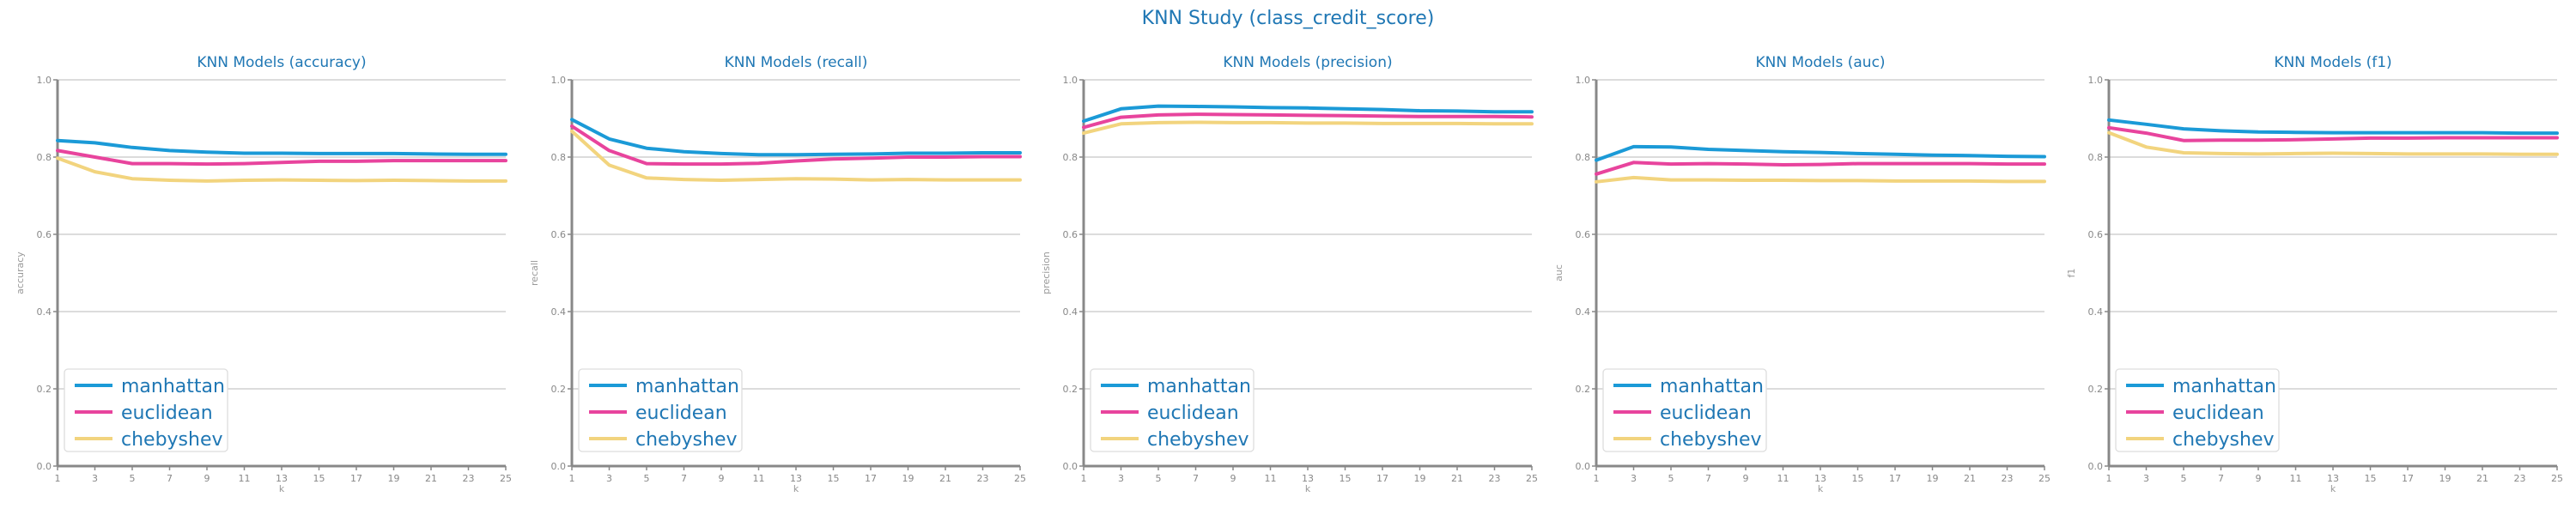  What do you see at coordinates (1308, 62) in the screenshot?
I see `chart-title: KNN Models (precision)` at bounding box center [1308, 62].